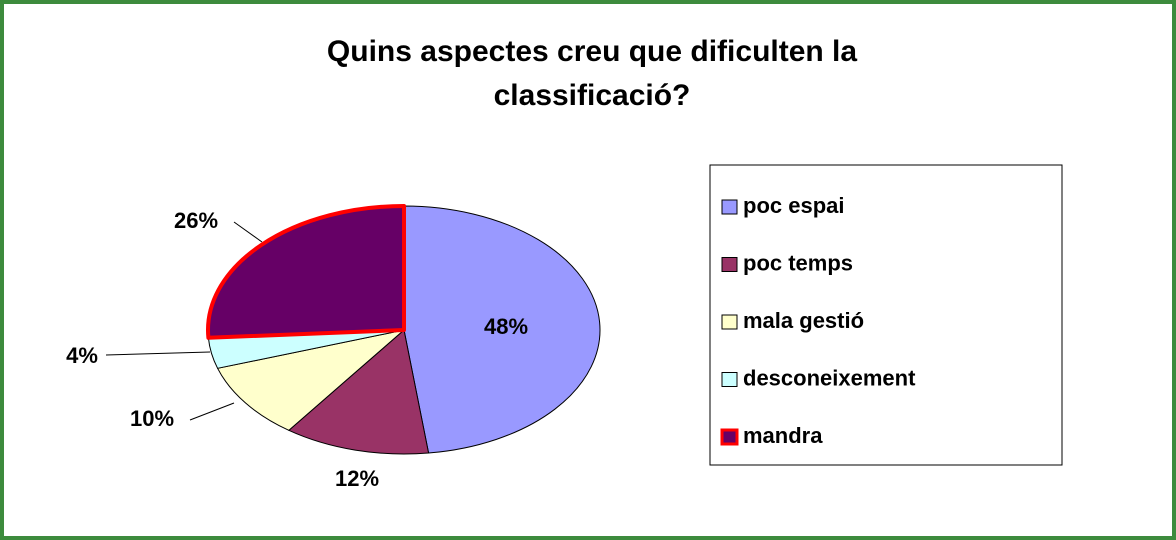  I want to click on legend-label: desconeixement, so click(829, 377).